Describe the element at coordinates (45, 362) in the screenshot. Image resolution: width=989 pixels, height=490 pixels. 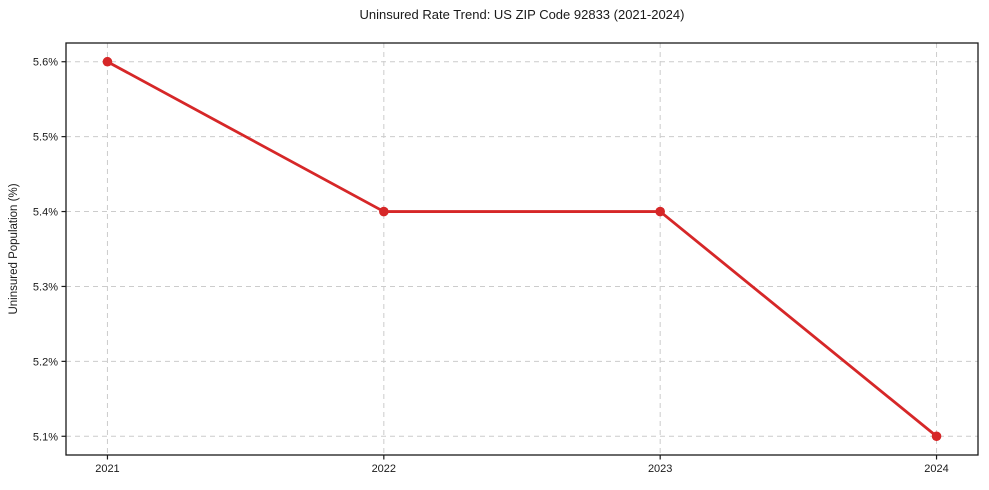
I see `y-tick-label: 5.2%` at that location.